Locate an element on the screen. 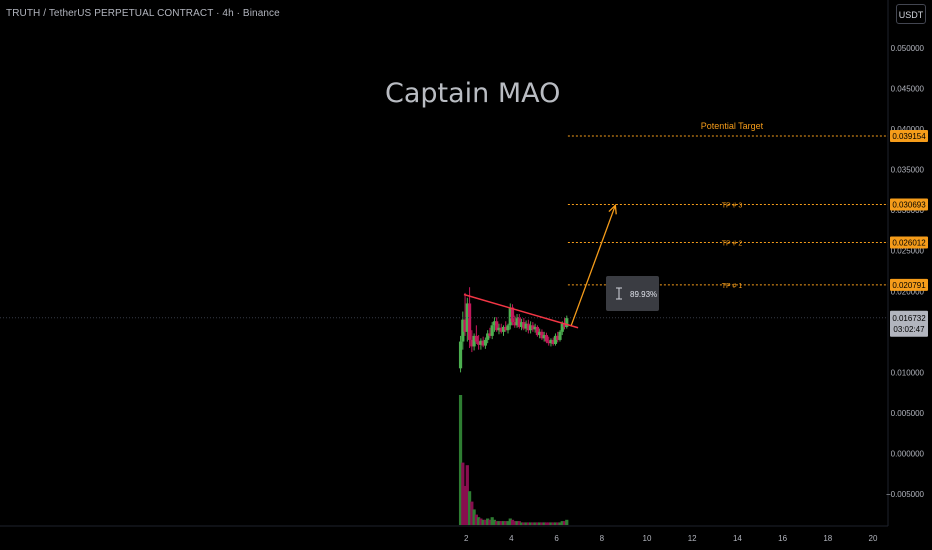 The width and height of the screenshot is (932, 550). time-axis: 2 4 6 8 10 12 14 16 18 20 is located at coordinates (671, 538).